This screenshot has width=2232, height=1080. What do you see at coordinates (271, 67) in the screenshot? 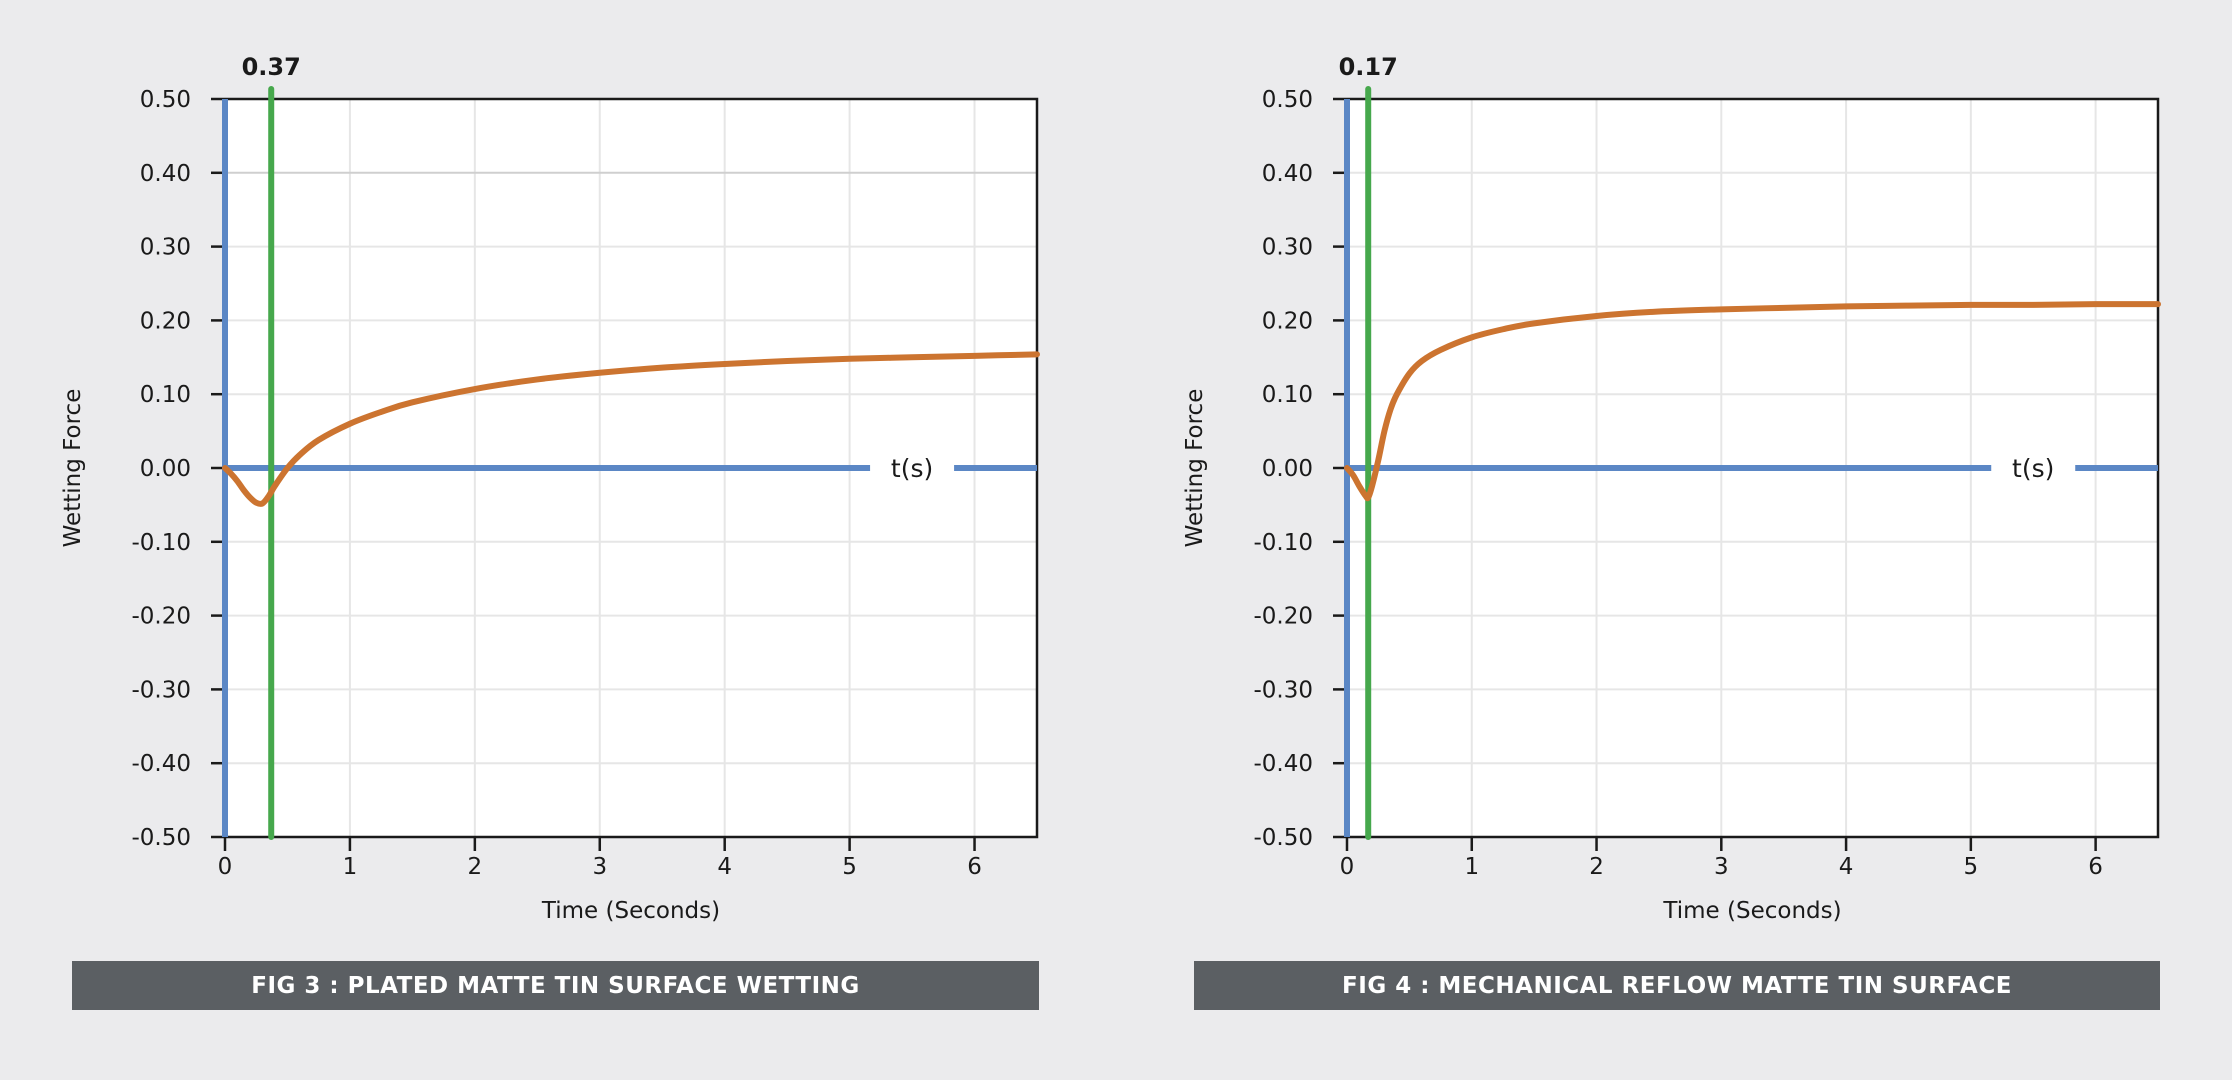
I see `marker-label: 0.37` at bounding box center [271, 67].